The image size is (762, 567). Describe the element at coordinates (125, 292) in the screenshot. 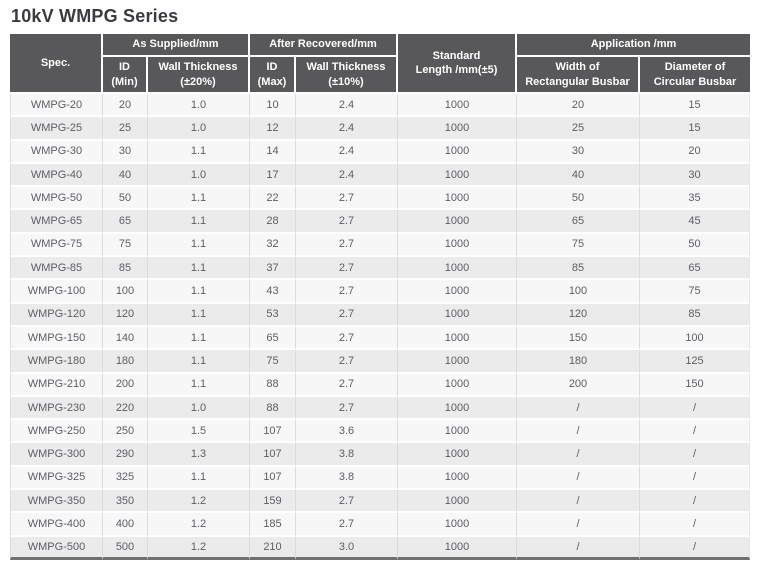

I see `id-min-cell: 100` at that location.